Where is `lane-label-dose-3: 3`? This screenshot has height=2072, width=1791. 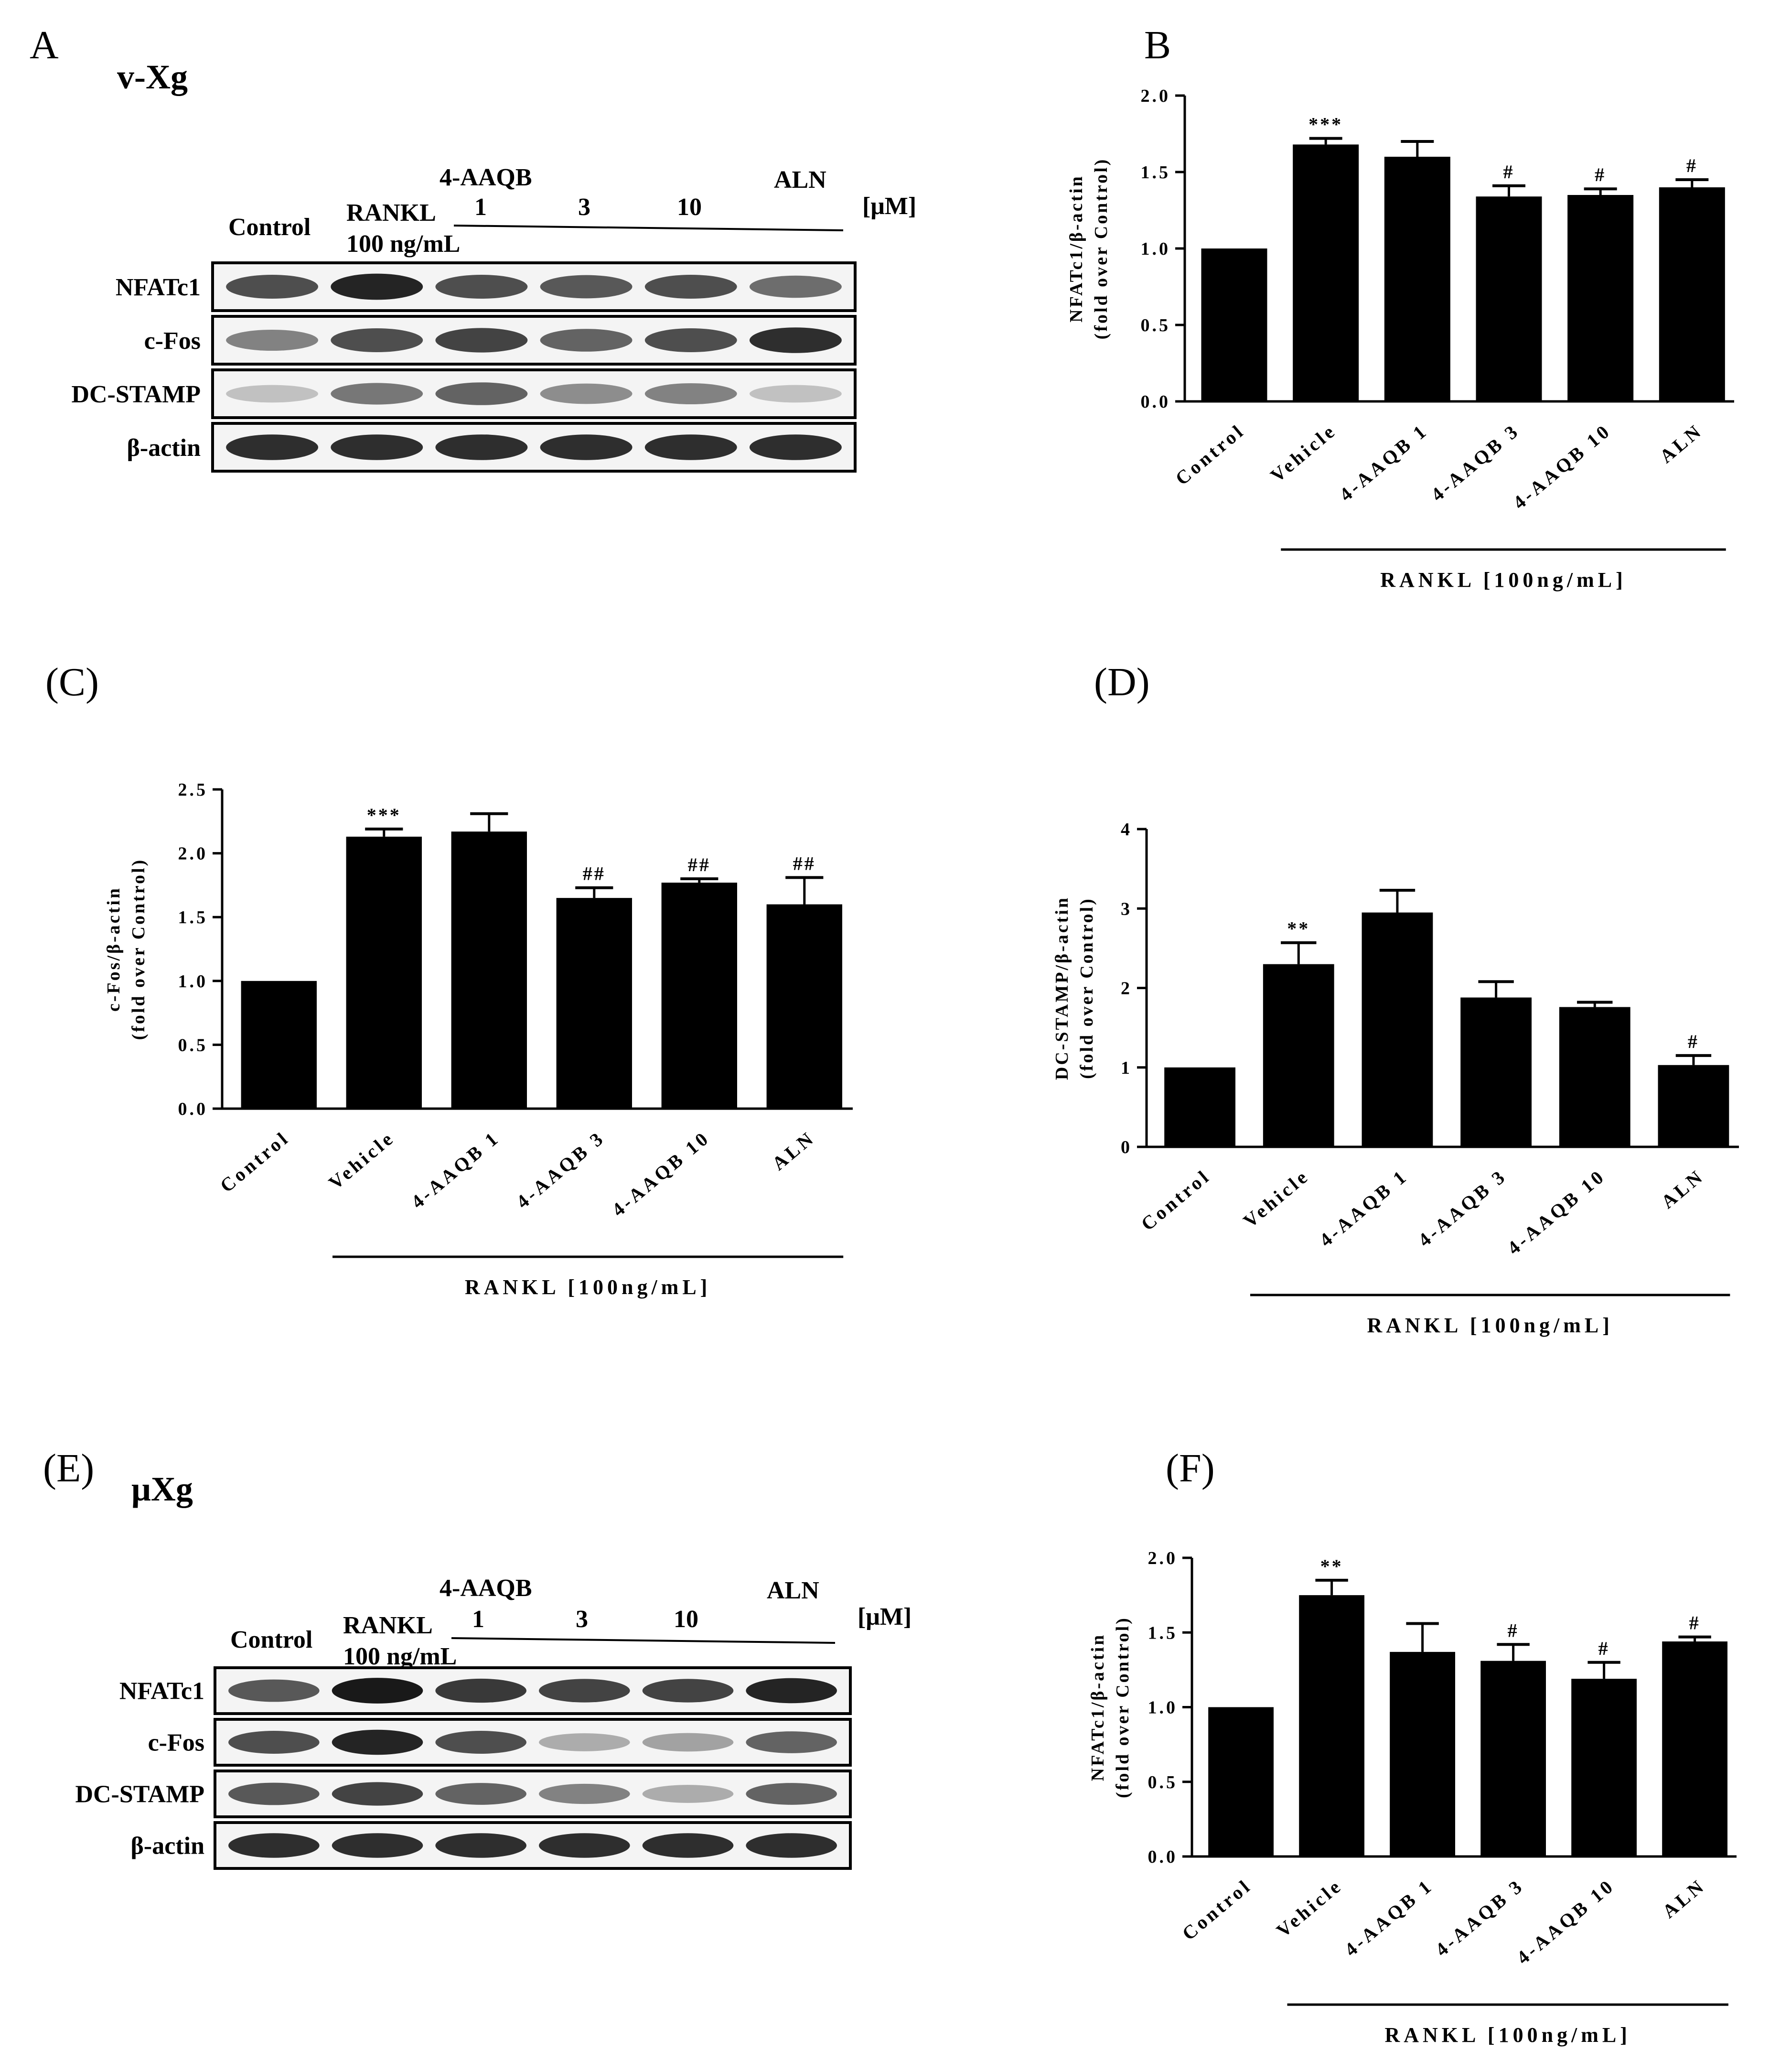
lane-label-dose-3: 3 is located at coordinates (582, 1619).